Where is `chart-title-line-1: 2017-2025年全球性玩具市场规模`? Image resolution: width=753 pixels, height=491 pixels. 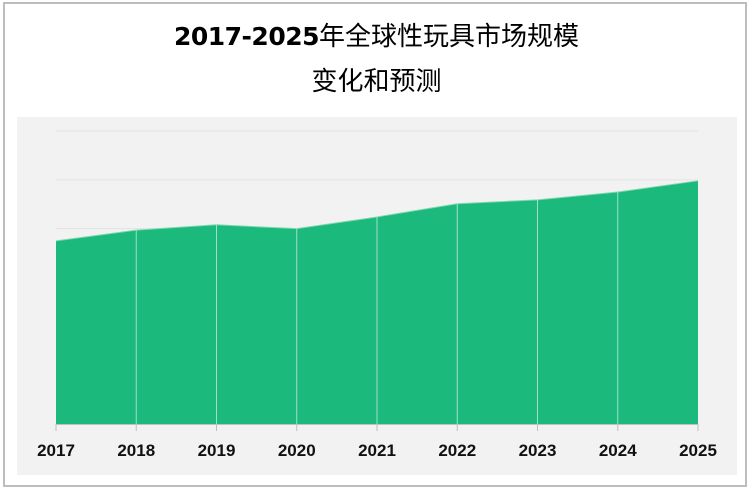 chart-title-line-1: 2017-2025年全球性玩具市场规模 is located at coordinates (376, 37).